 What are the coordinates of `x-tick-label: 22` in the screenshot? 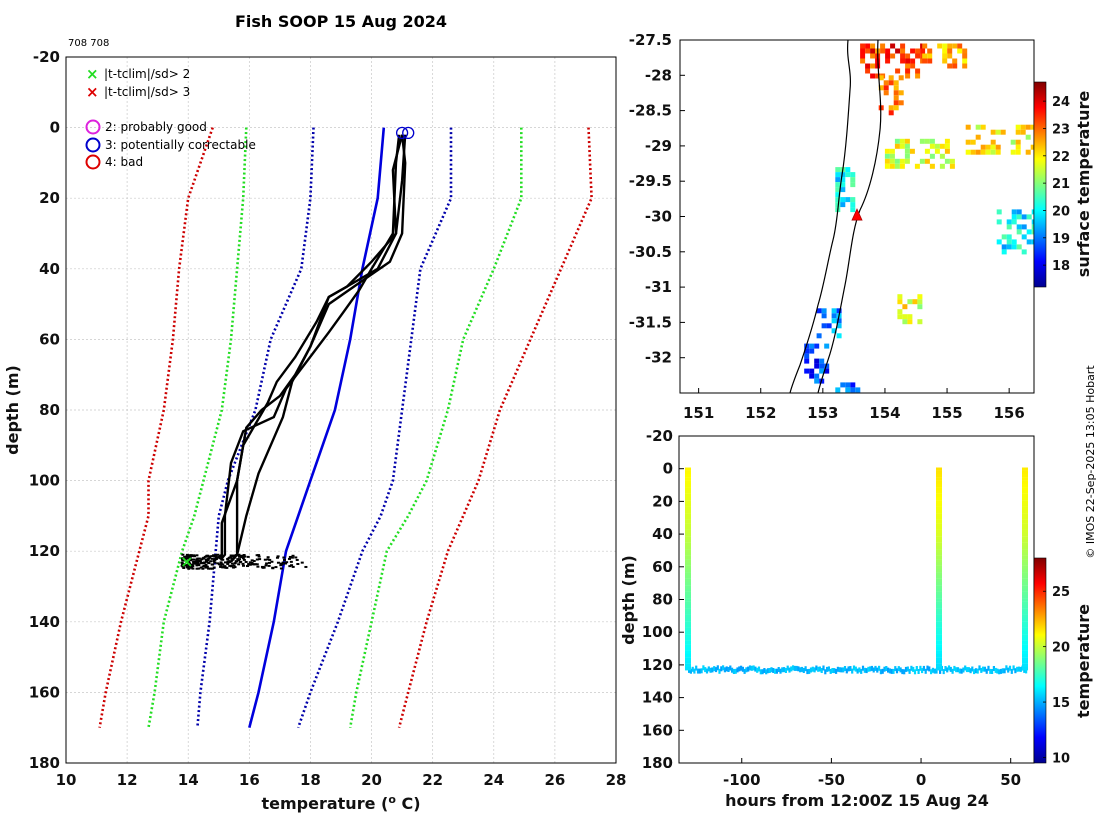 It's located at (432, 780).